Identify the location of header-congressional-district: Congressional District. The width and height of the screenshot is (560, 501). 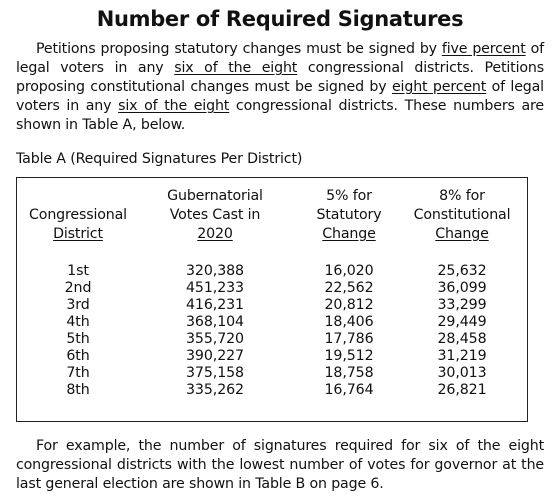
(78, 225).